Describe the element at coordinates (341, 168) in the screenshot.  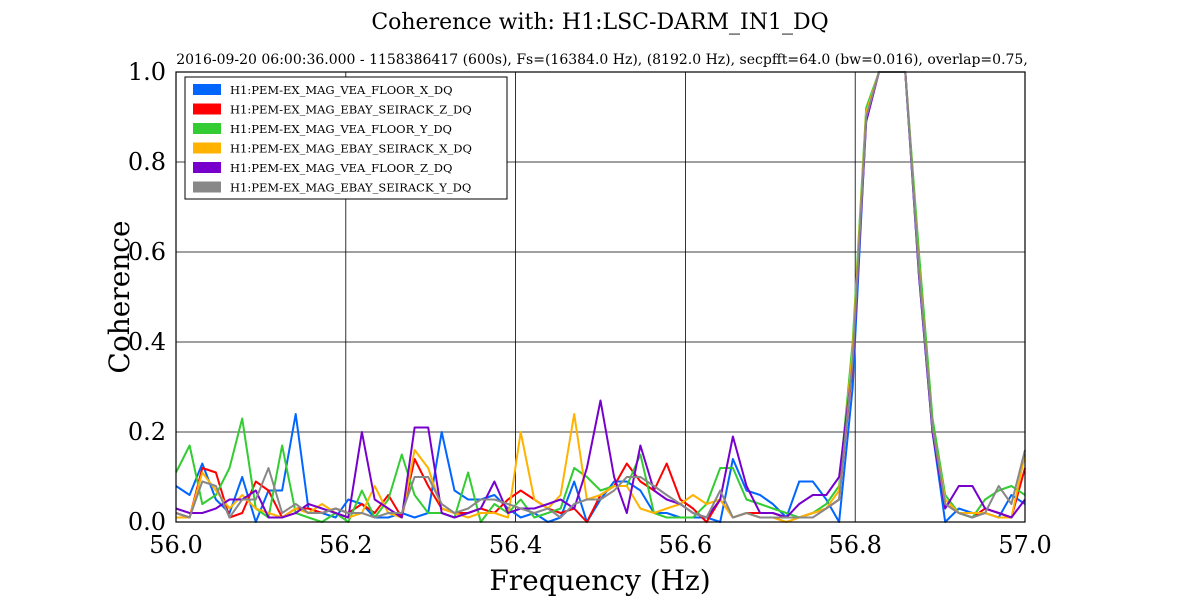
I see `legend-label-4: H1:PEM-EX_MAG_VEA_FLOOR_Z_DQ` at that location.